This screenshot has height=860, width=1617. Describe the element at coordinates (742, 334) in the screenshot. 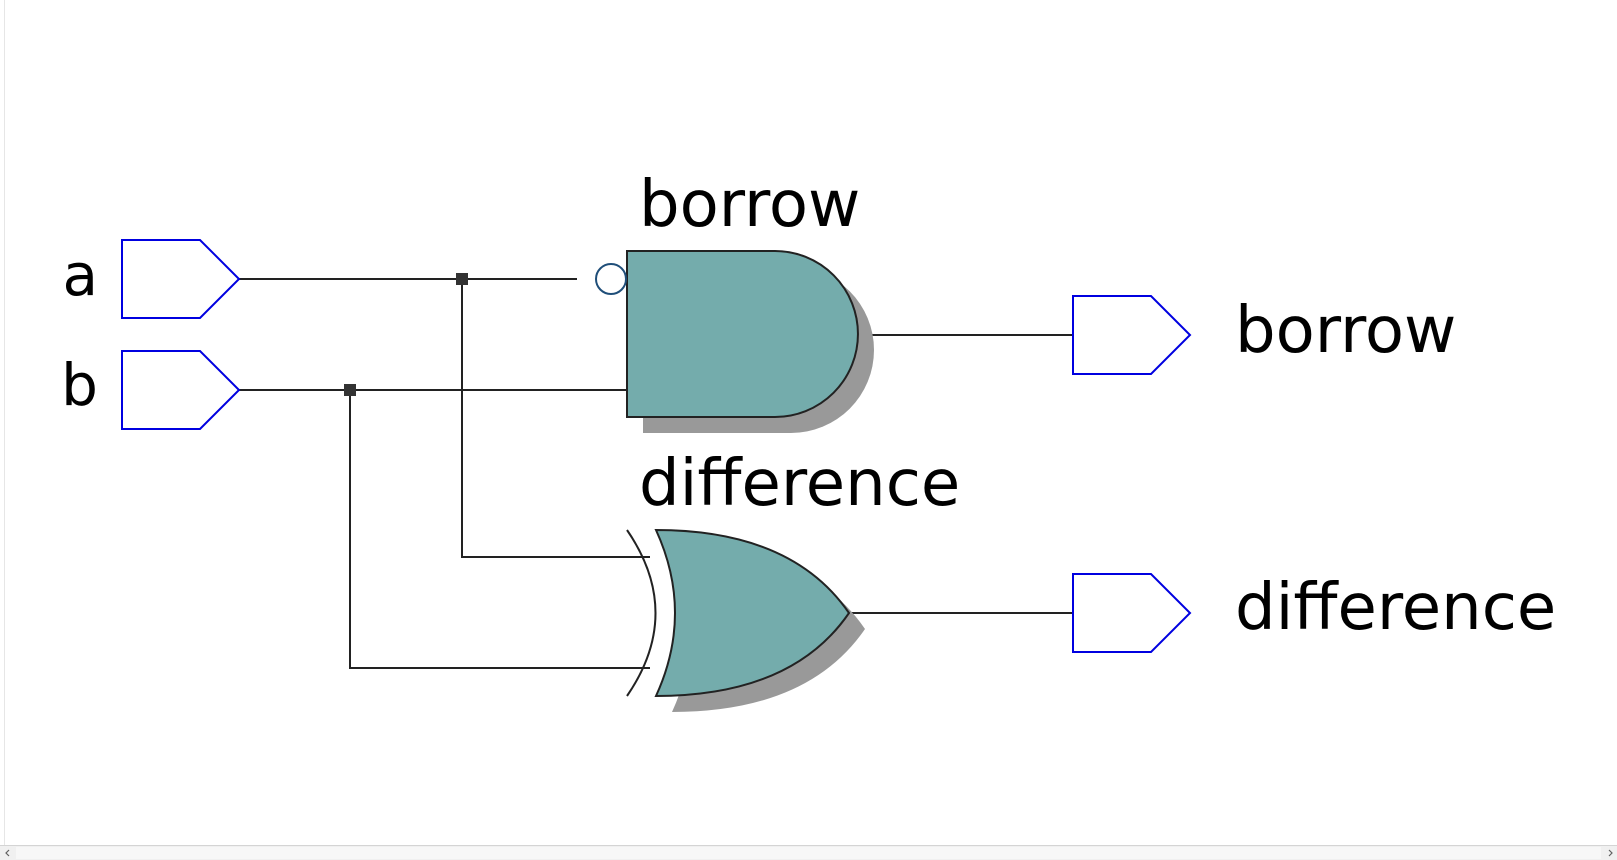

I see `and-gate-body` at that location.